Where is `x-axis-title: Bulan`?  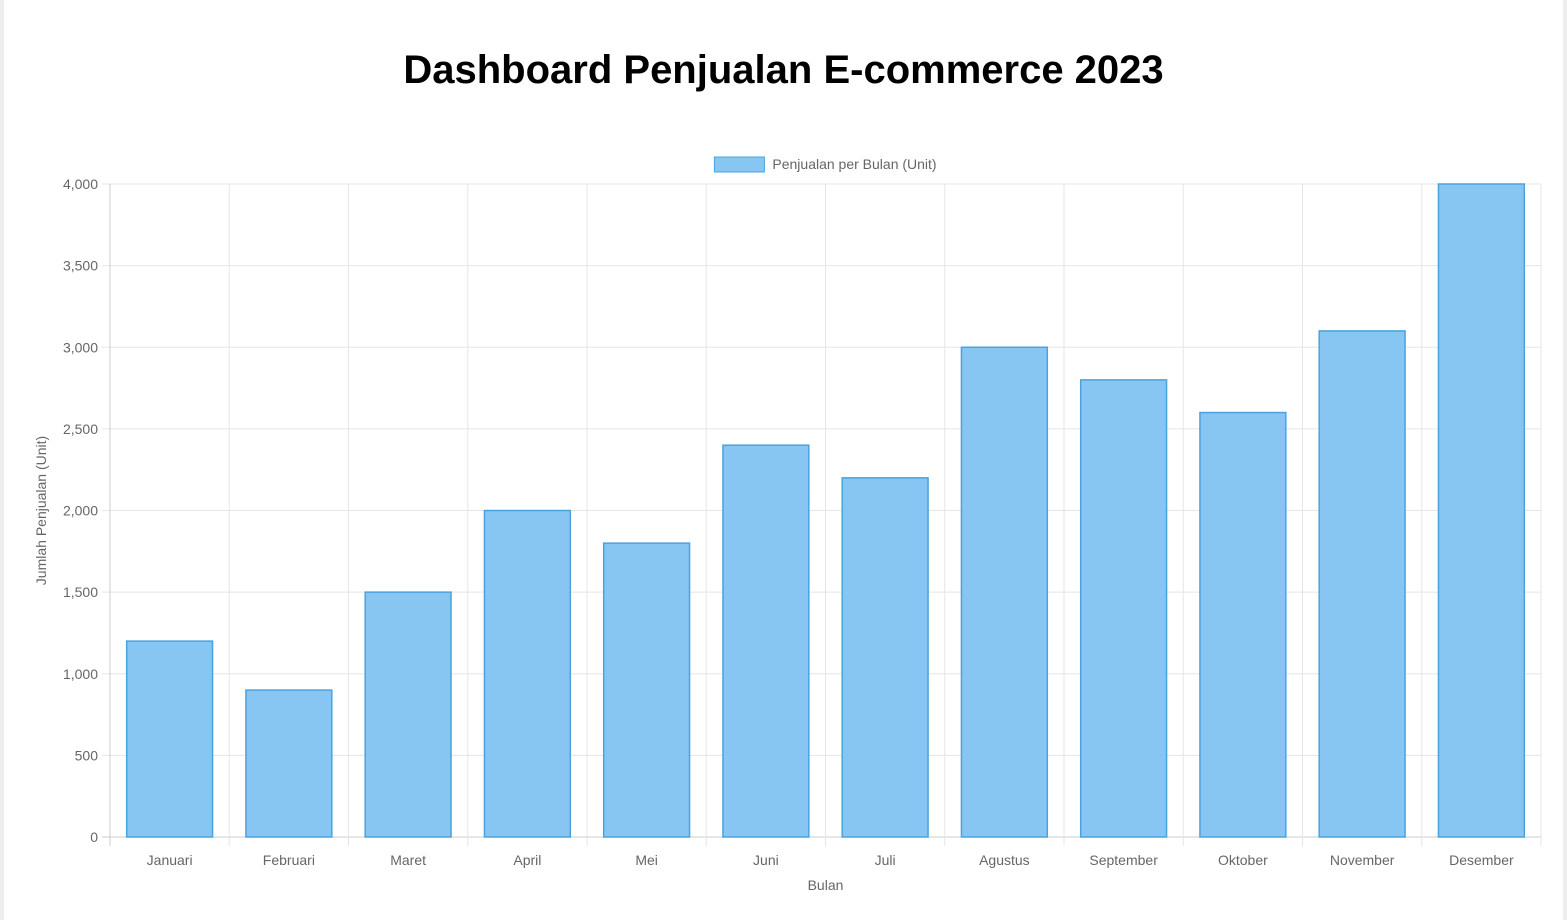
x-axis-title: Bulan is located at coordinates (826, 885).